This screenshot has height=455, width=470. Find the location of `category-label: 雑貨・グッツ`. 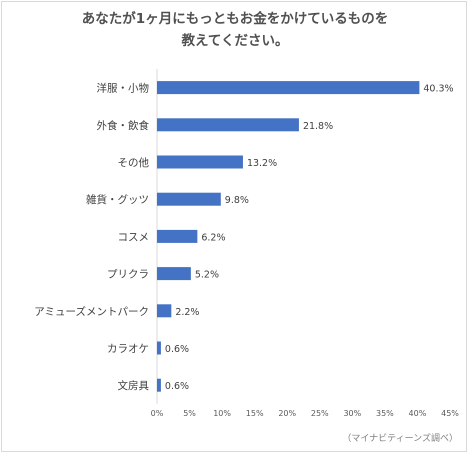

category-label: 雑貨・グッツ is located at coordinates (117, 199).